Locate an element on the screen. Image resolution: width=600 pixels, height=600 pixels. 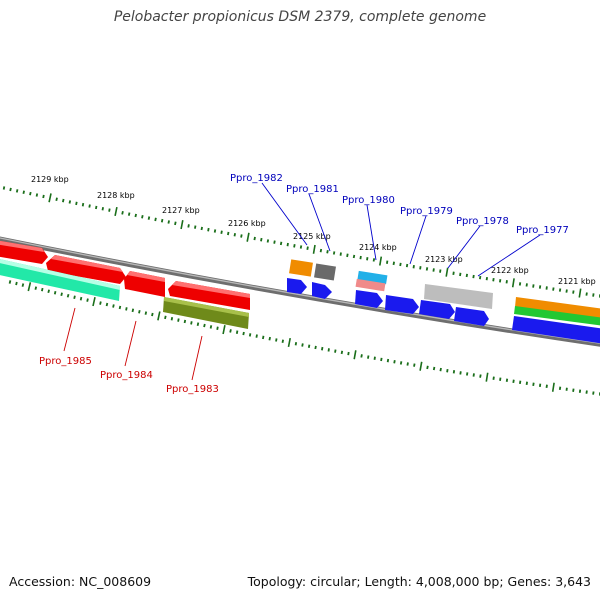
gene-feature-ppro-1979 is located at coordinates (402, 304).